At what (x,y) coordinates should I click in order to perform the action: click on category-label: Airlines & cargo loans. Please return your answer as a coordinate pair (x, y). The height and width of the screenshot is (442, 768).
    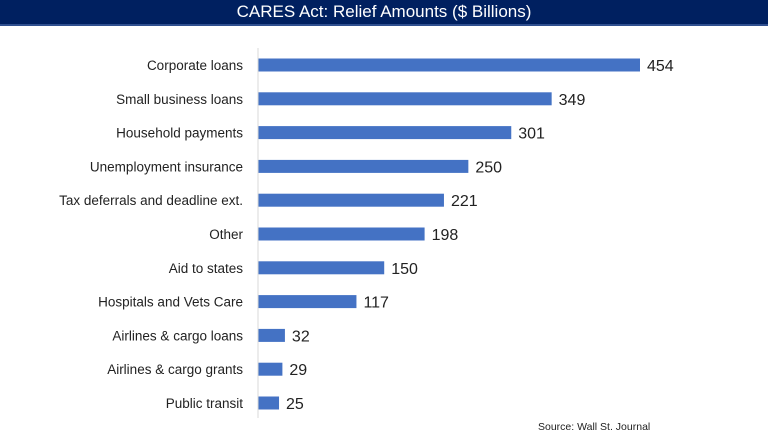
    Looking at the image, I should click on (177, 335).